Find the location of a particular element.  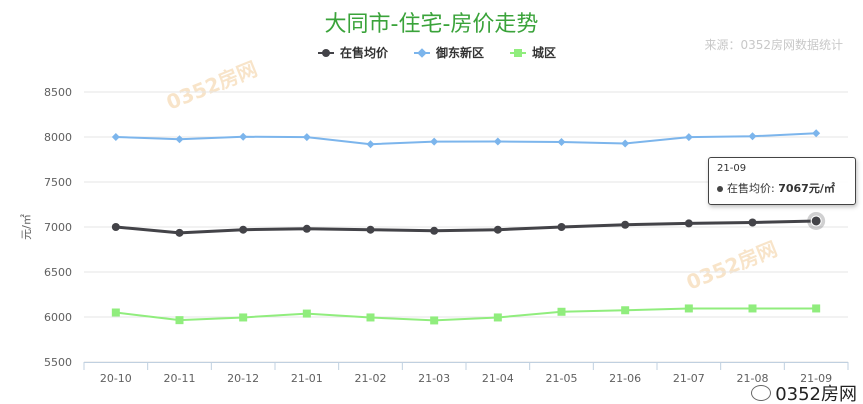

x-tick-label: 21-01 is located at coordinates (307, 378).